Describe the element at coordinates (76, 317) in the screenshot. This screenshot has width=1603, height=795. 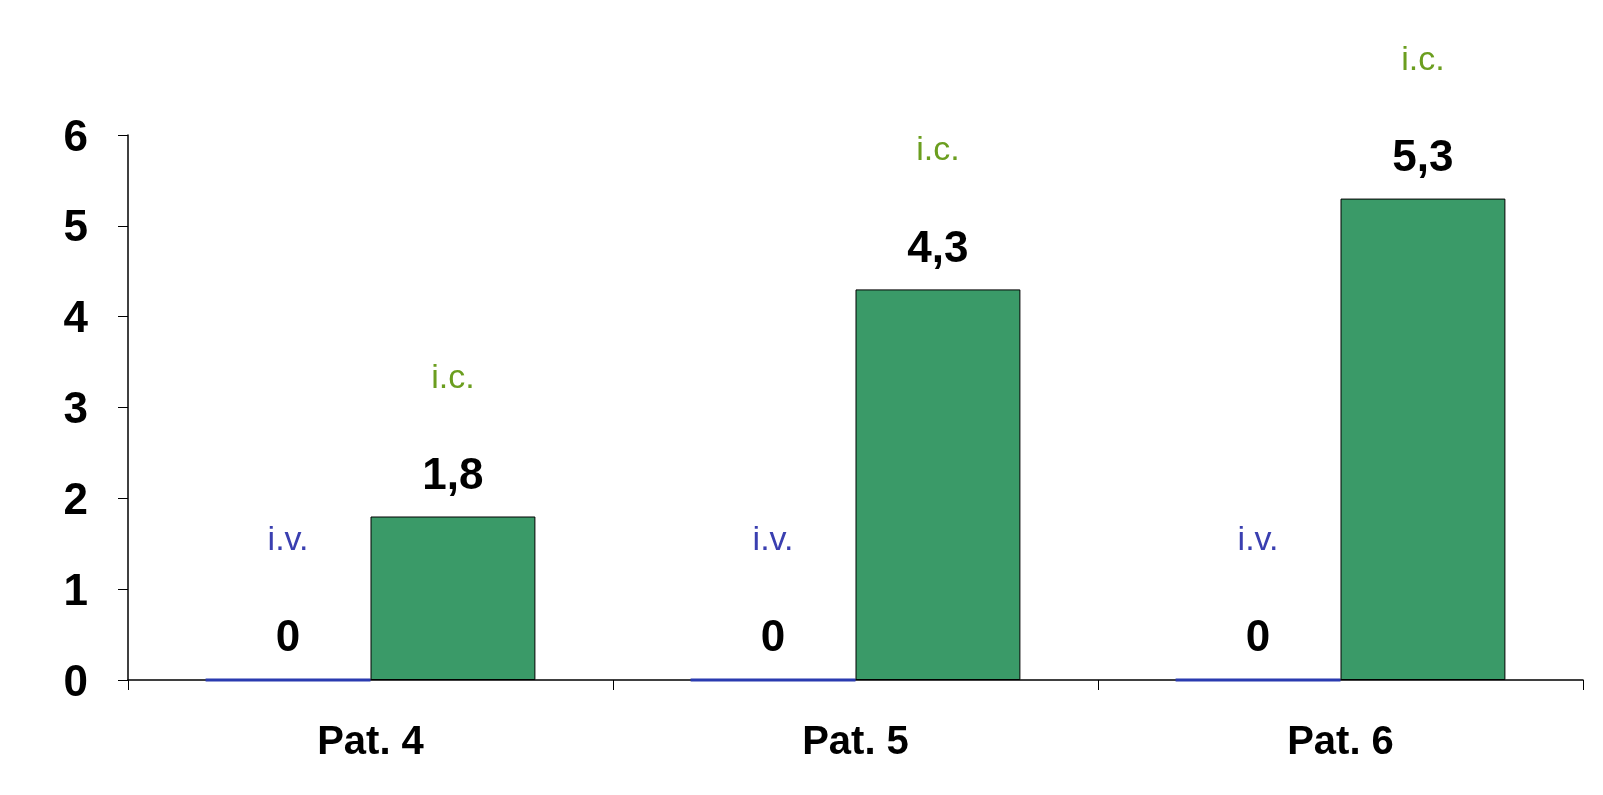
I see `y-tick-label: 4` at that location.